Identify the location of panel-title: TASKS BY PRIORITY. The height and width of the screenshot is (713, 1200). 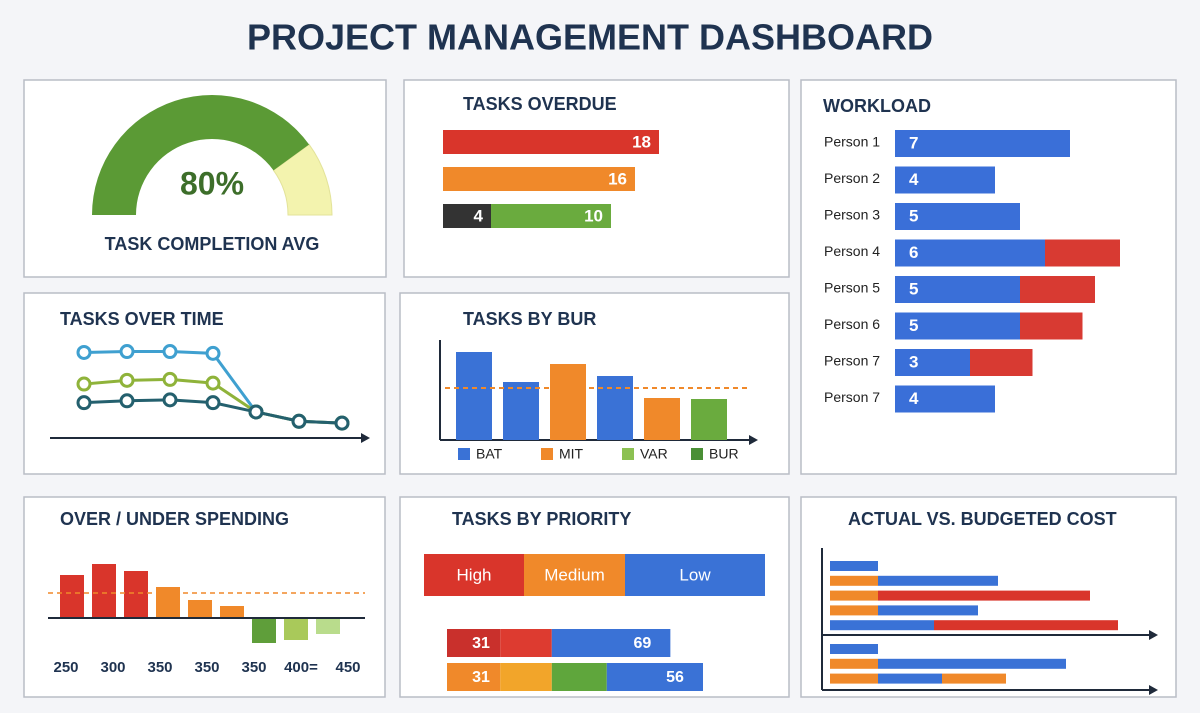
(541, 519).